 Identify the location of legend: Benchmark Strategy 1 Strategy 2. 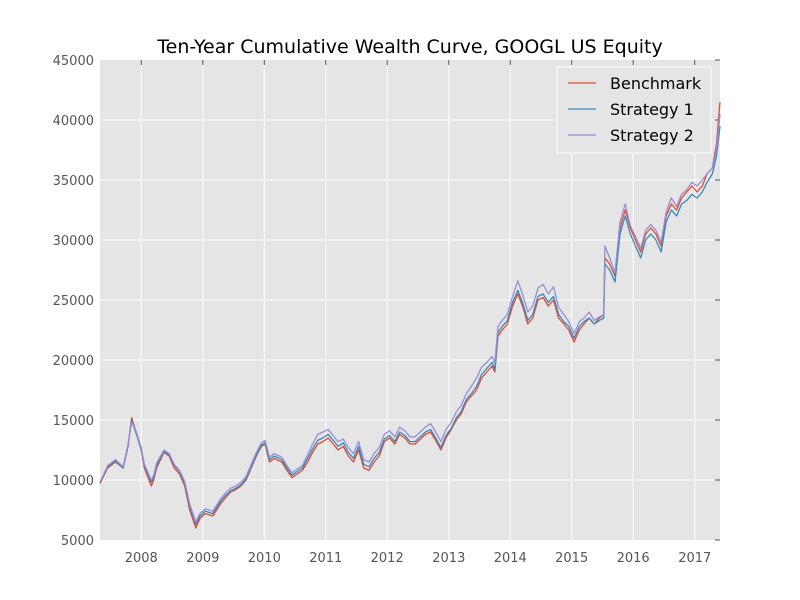
(634, 110).